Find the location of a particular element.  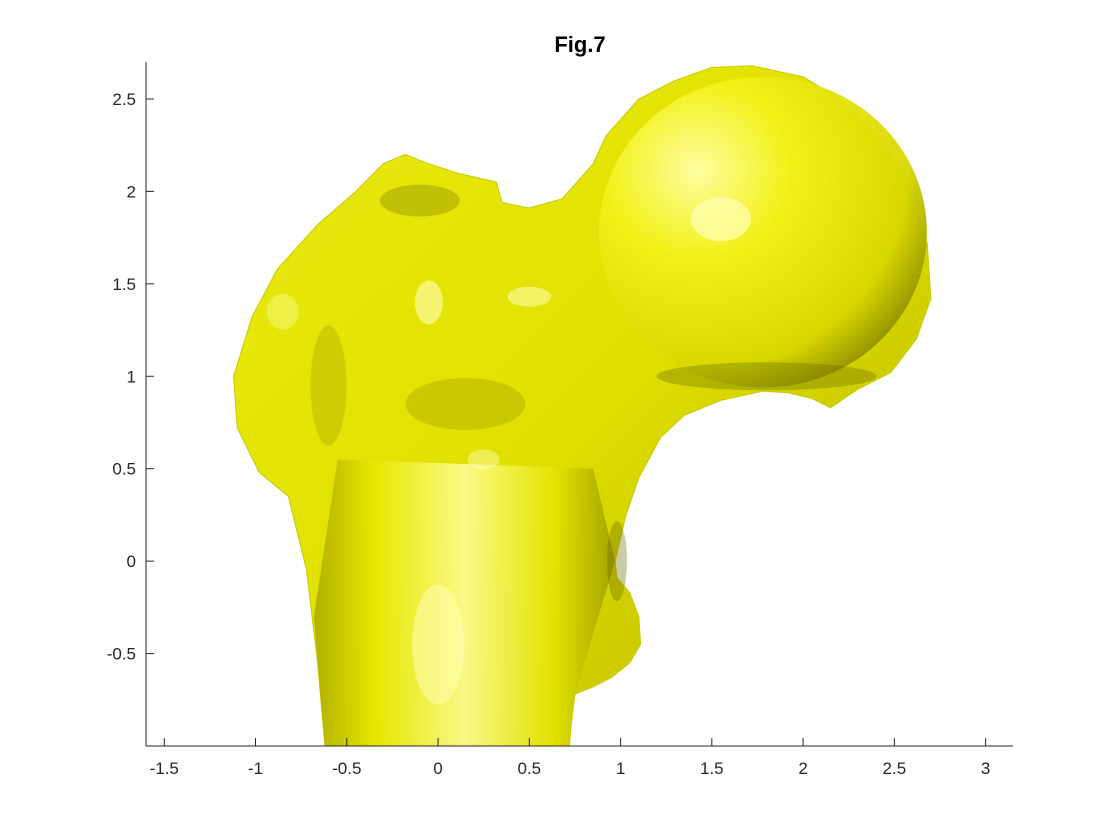

x-tick-label: 3 is located at coordinates (985, 768).